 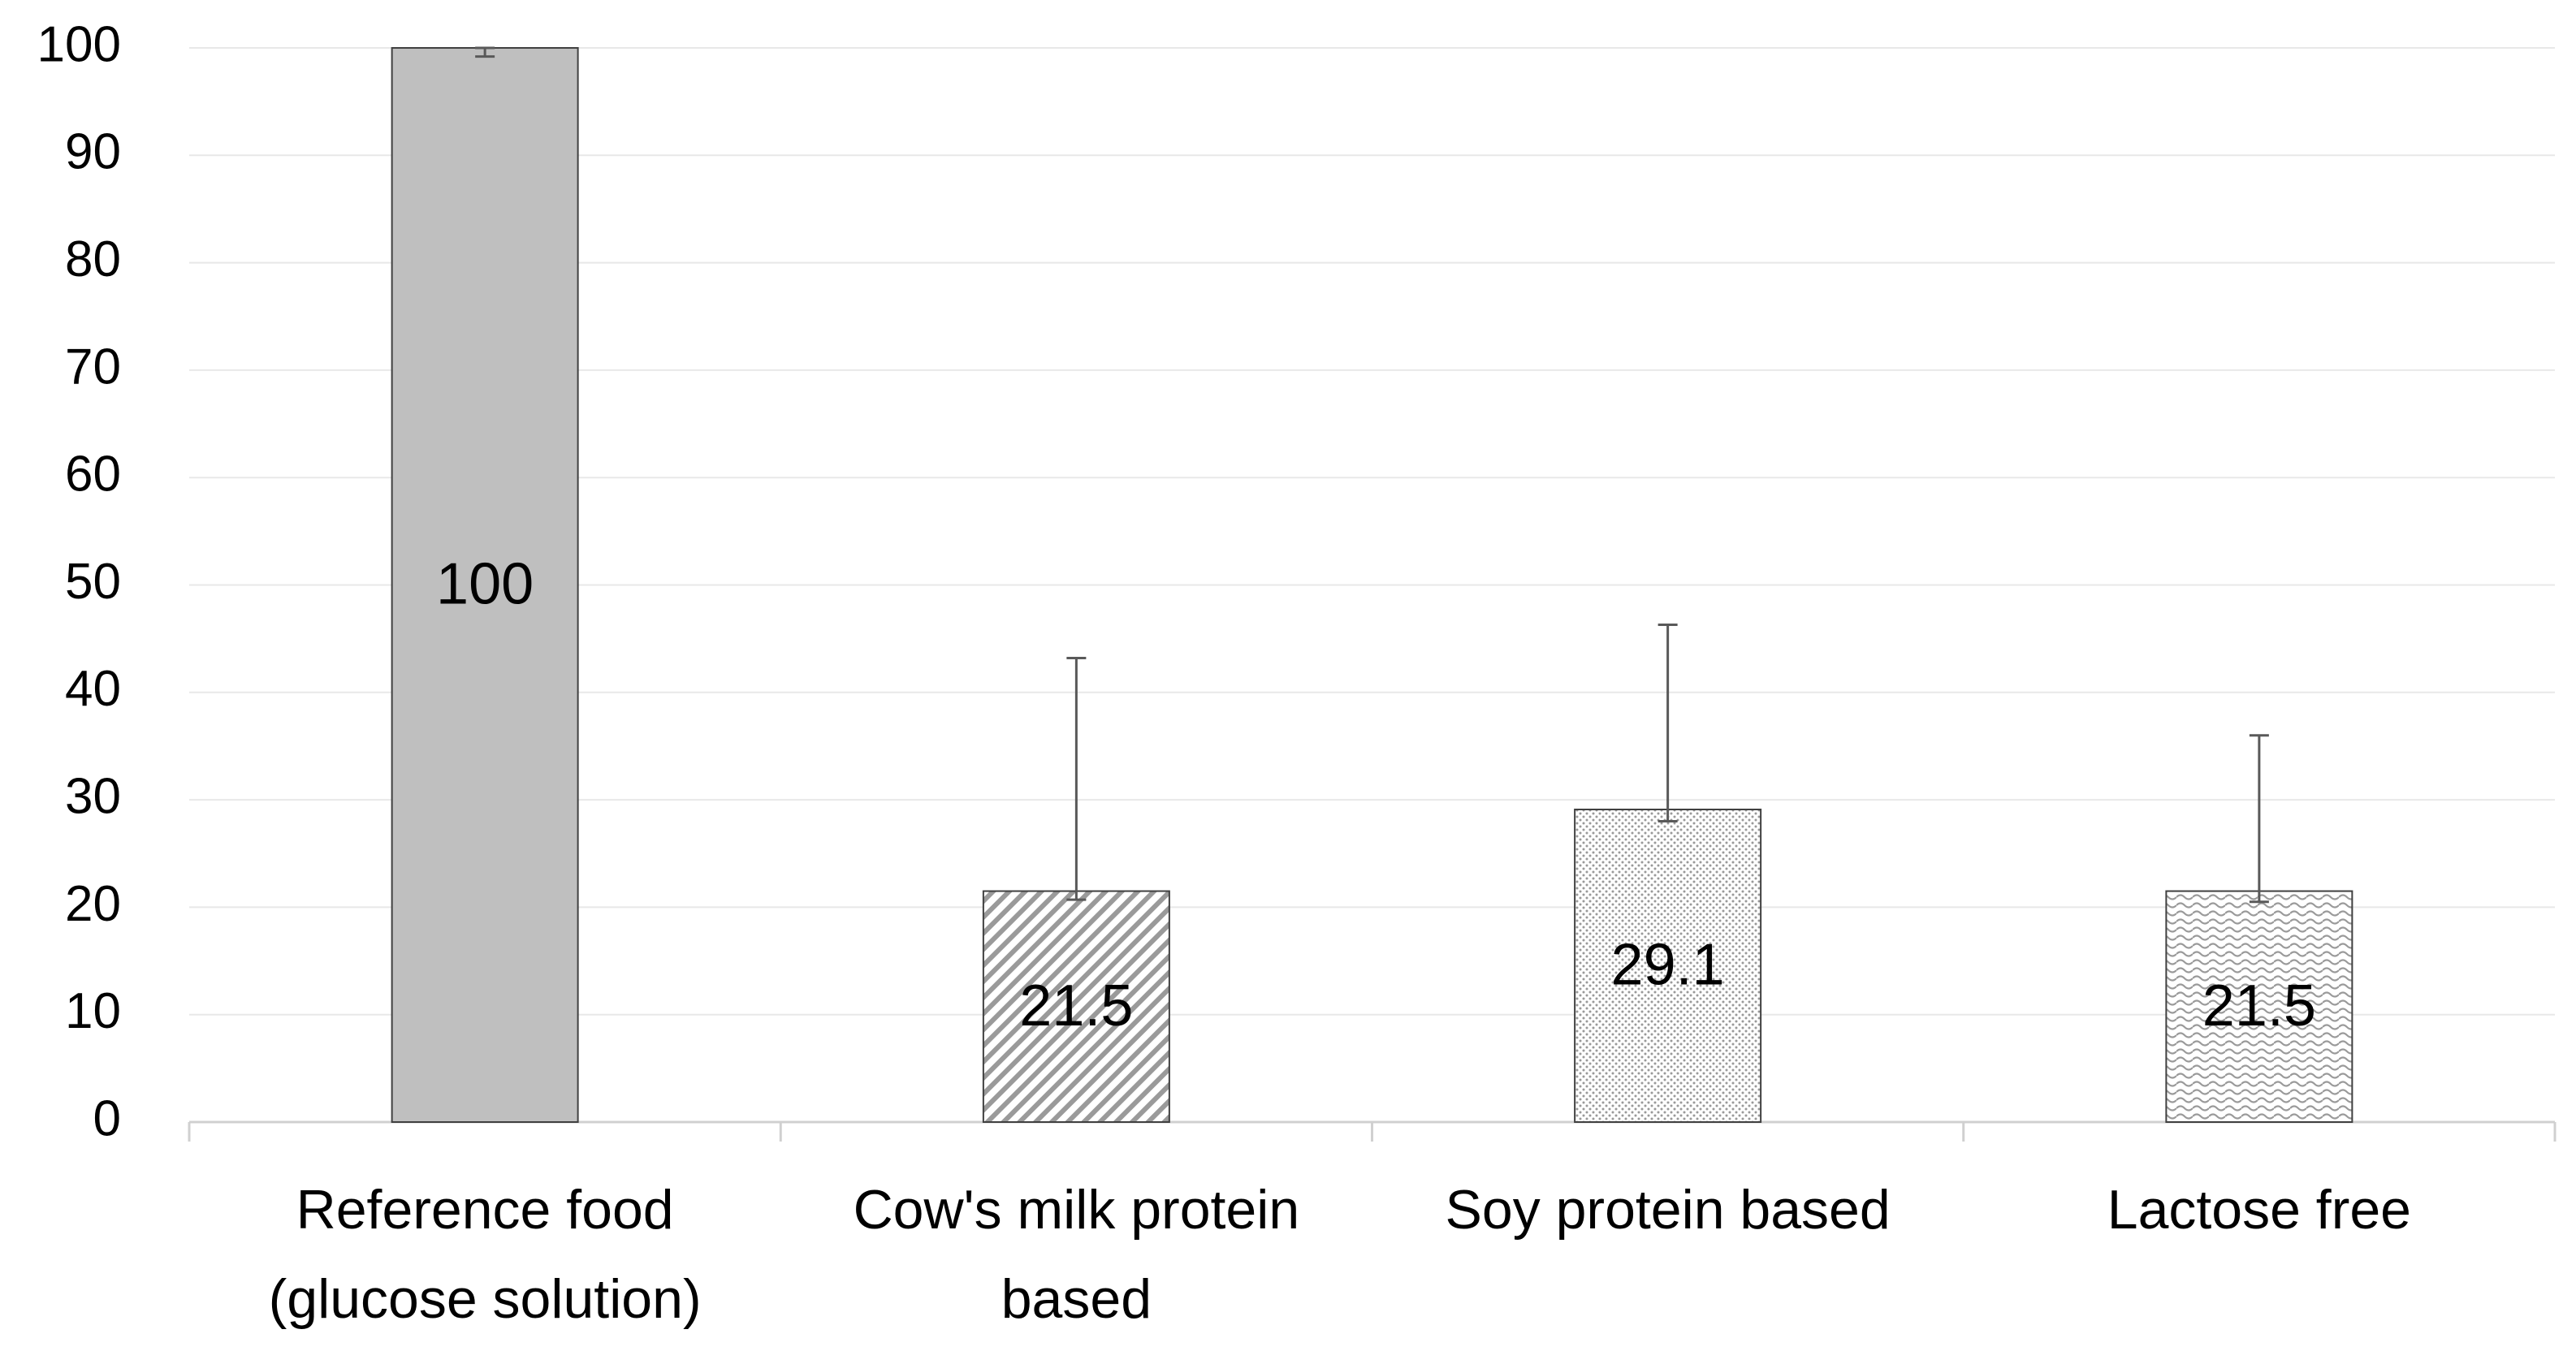 I want to click on y-tick-label: 50, so click(x=93, y=582).